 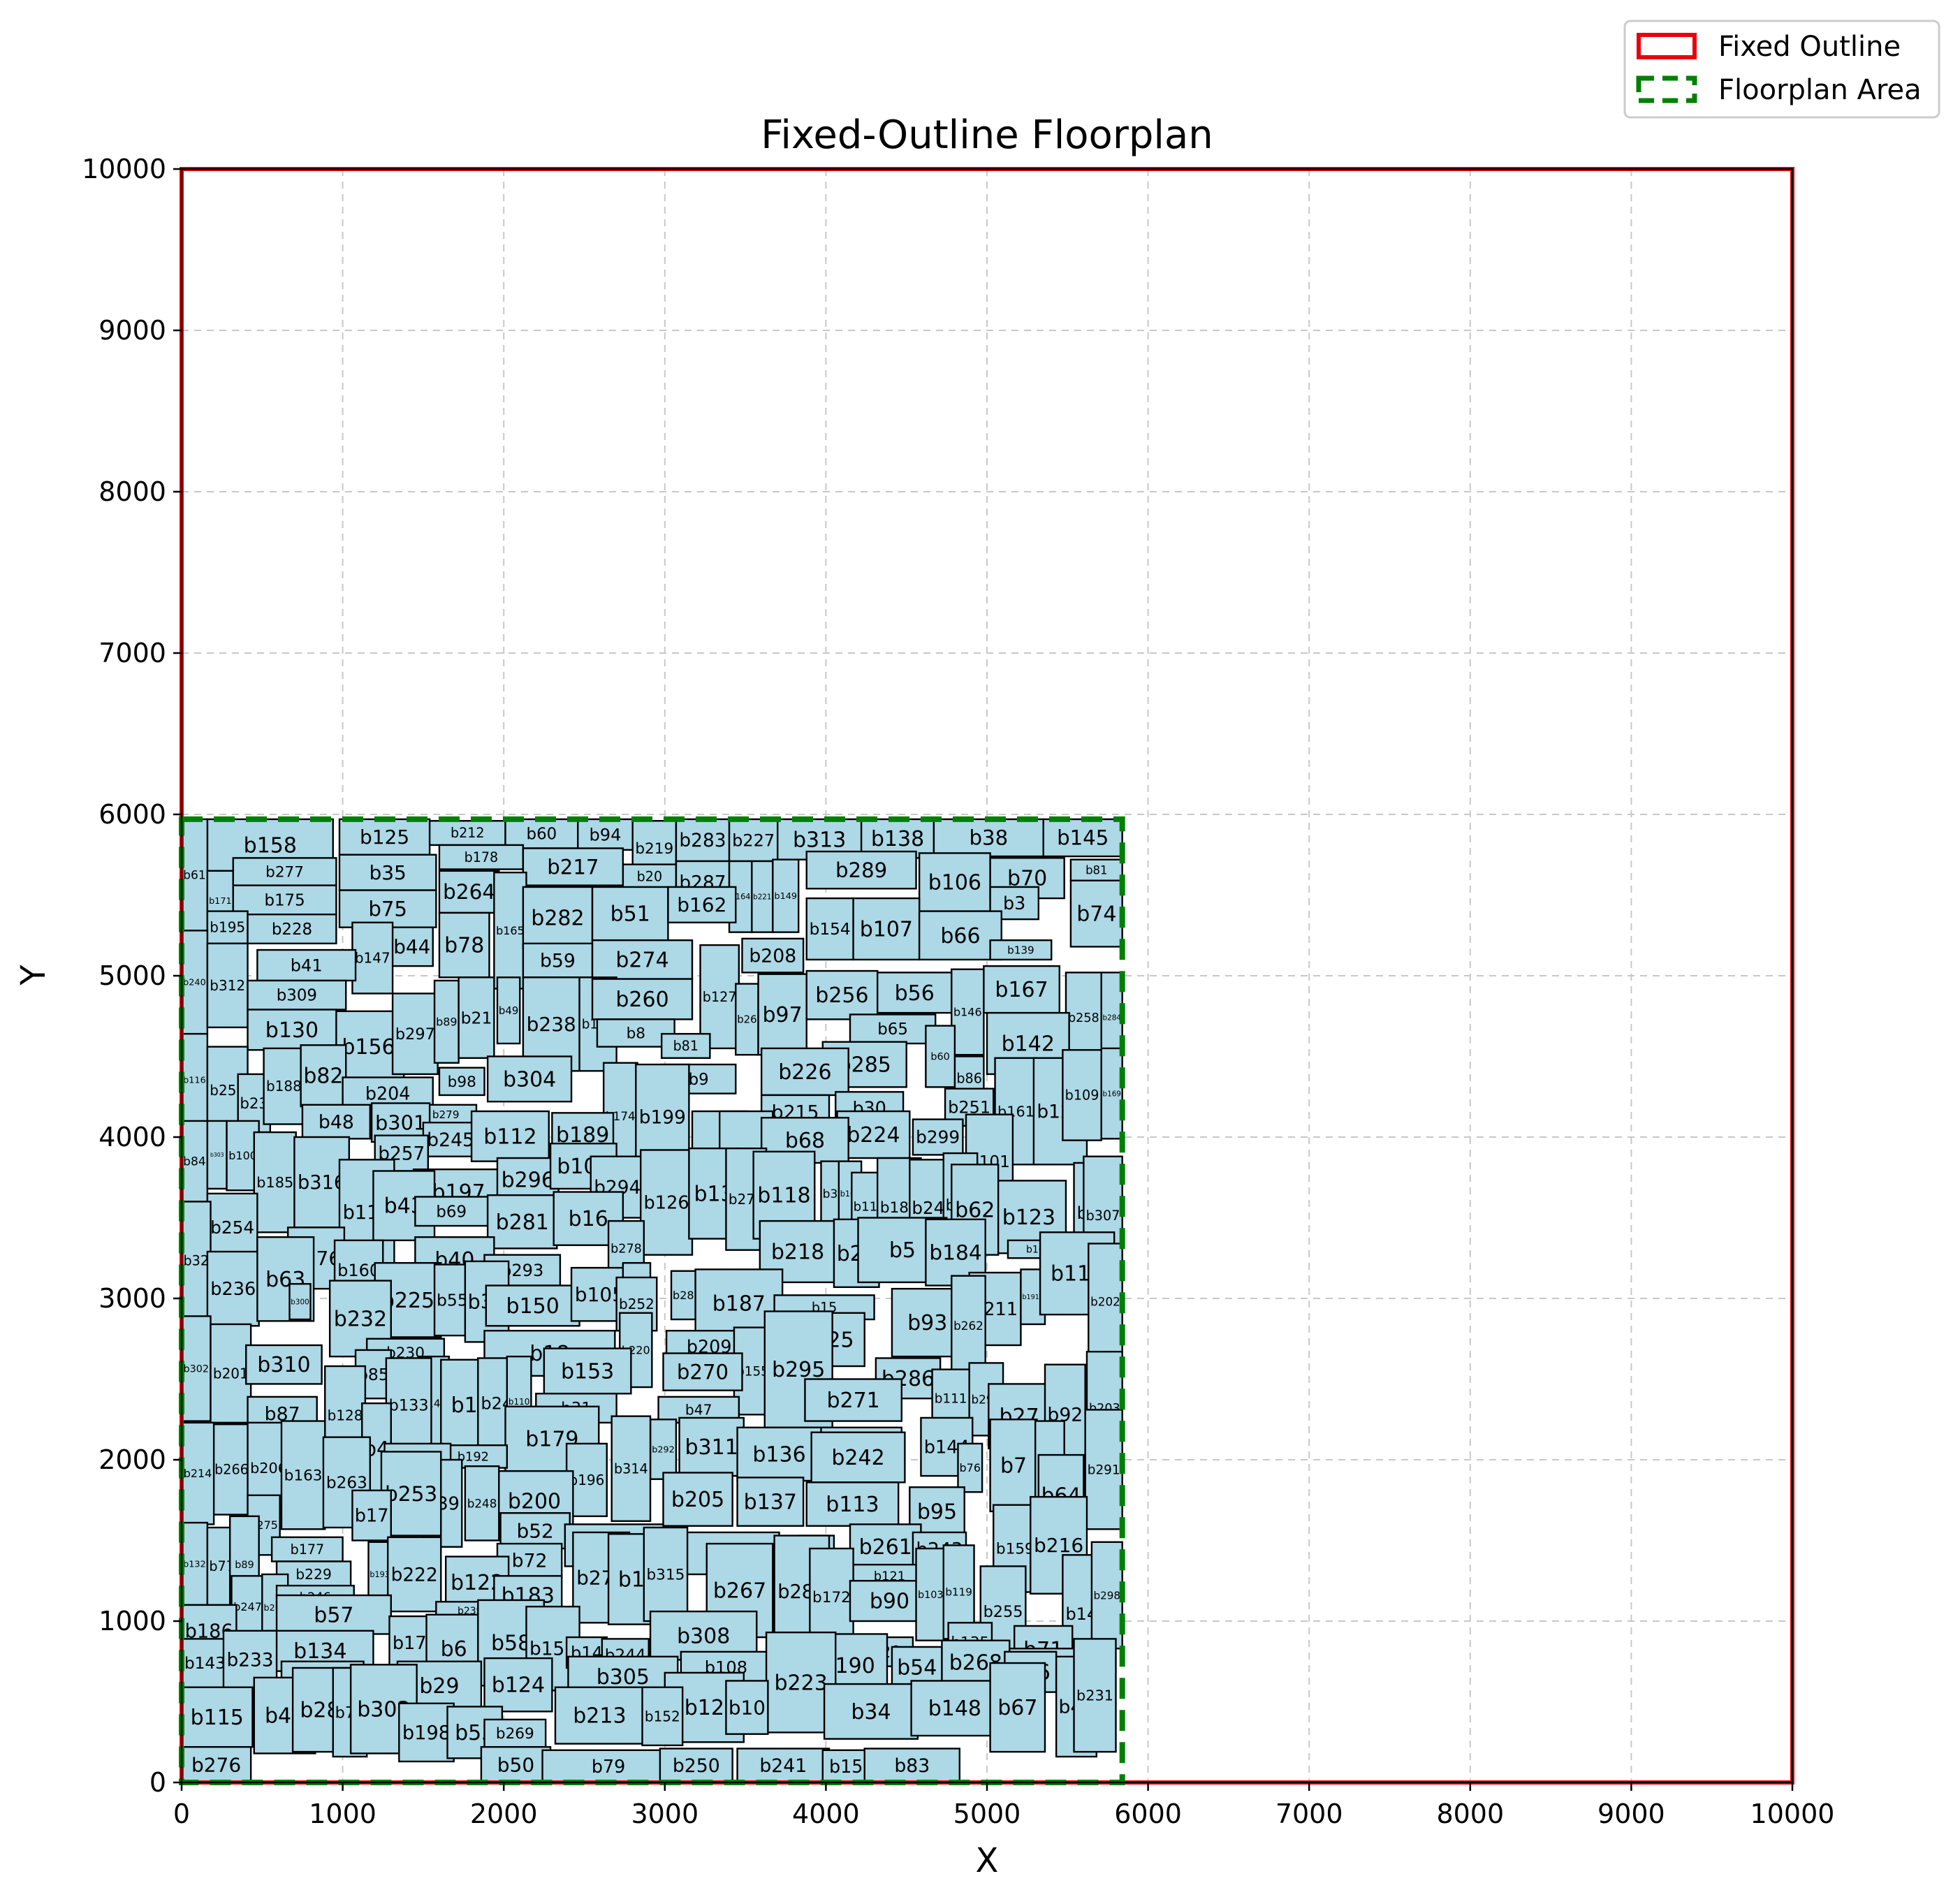 I want to click on block-label: b310, so click(x=283, y=1365).